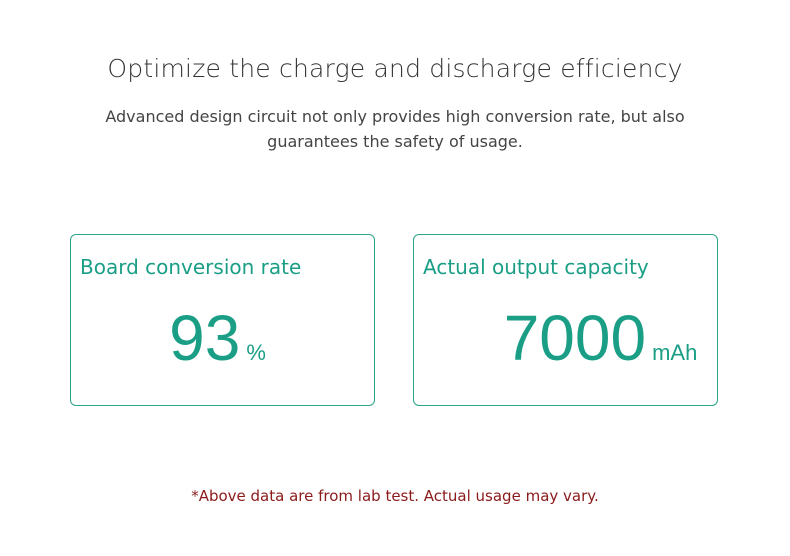 The height and width of the screenshot is (556, 790). I want to click on card-value-row: 7000 mAh, so click(565, 338).